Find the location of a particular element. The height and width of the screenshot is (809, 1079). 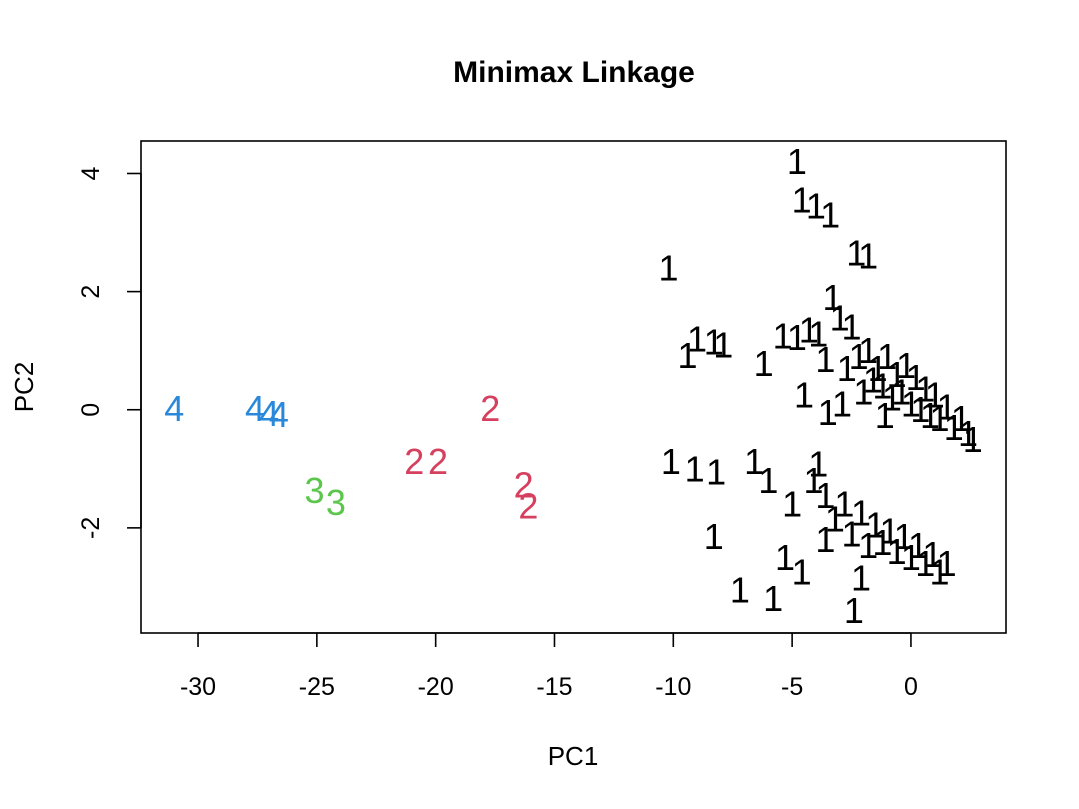

y-tick-label: 0 is located at coordinates (91, 410).